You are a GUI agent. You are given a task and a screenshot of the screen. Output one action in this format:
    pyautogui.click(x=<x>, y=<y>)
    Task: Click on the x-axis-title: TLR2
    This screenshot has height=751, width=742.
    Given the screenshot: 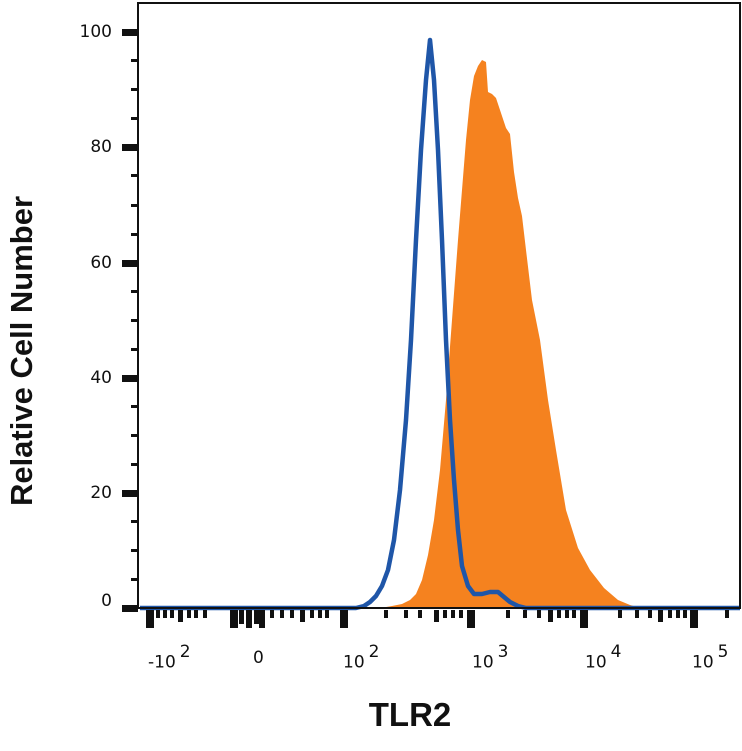 What is the action you would take?
    pyautogui.click(x=410, y=714)
    